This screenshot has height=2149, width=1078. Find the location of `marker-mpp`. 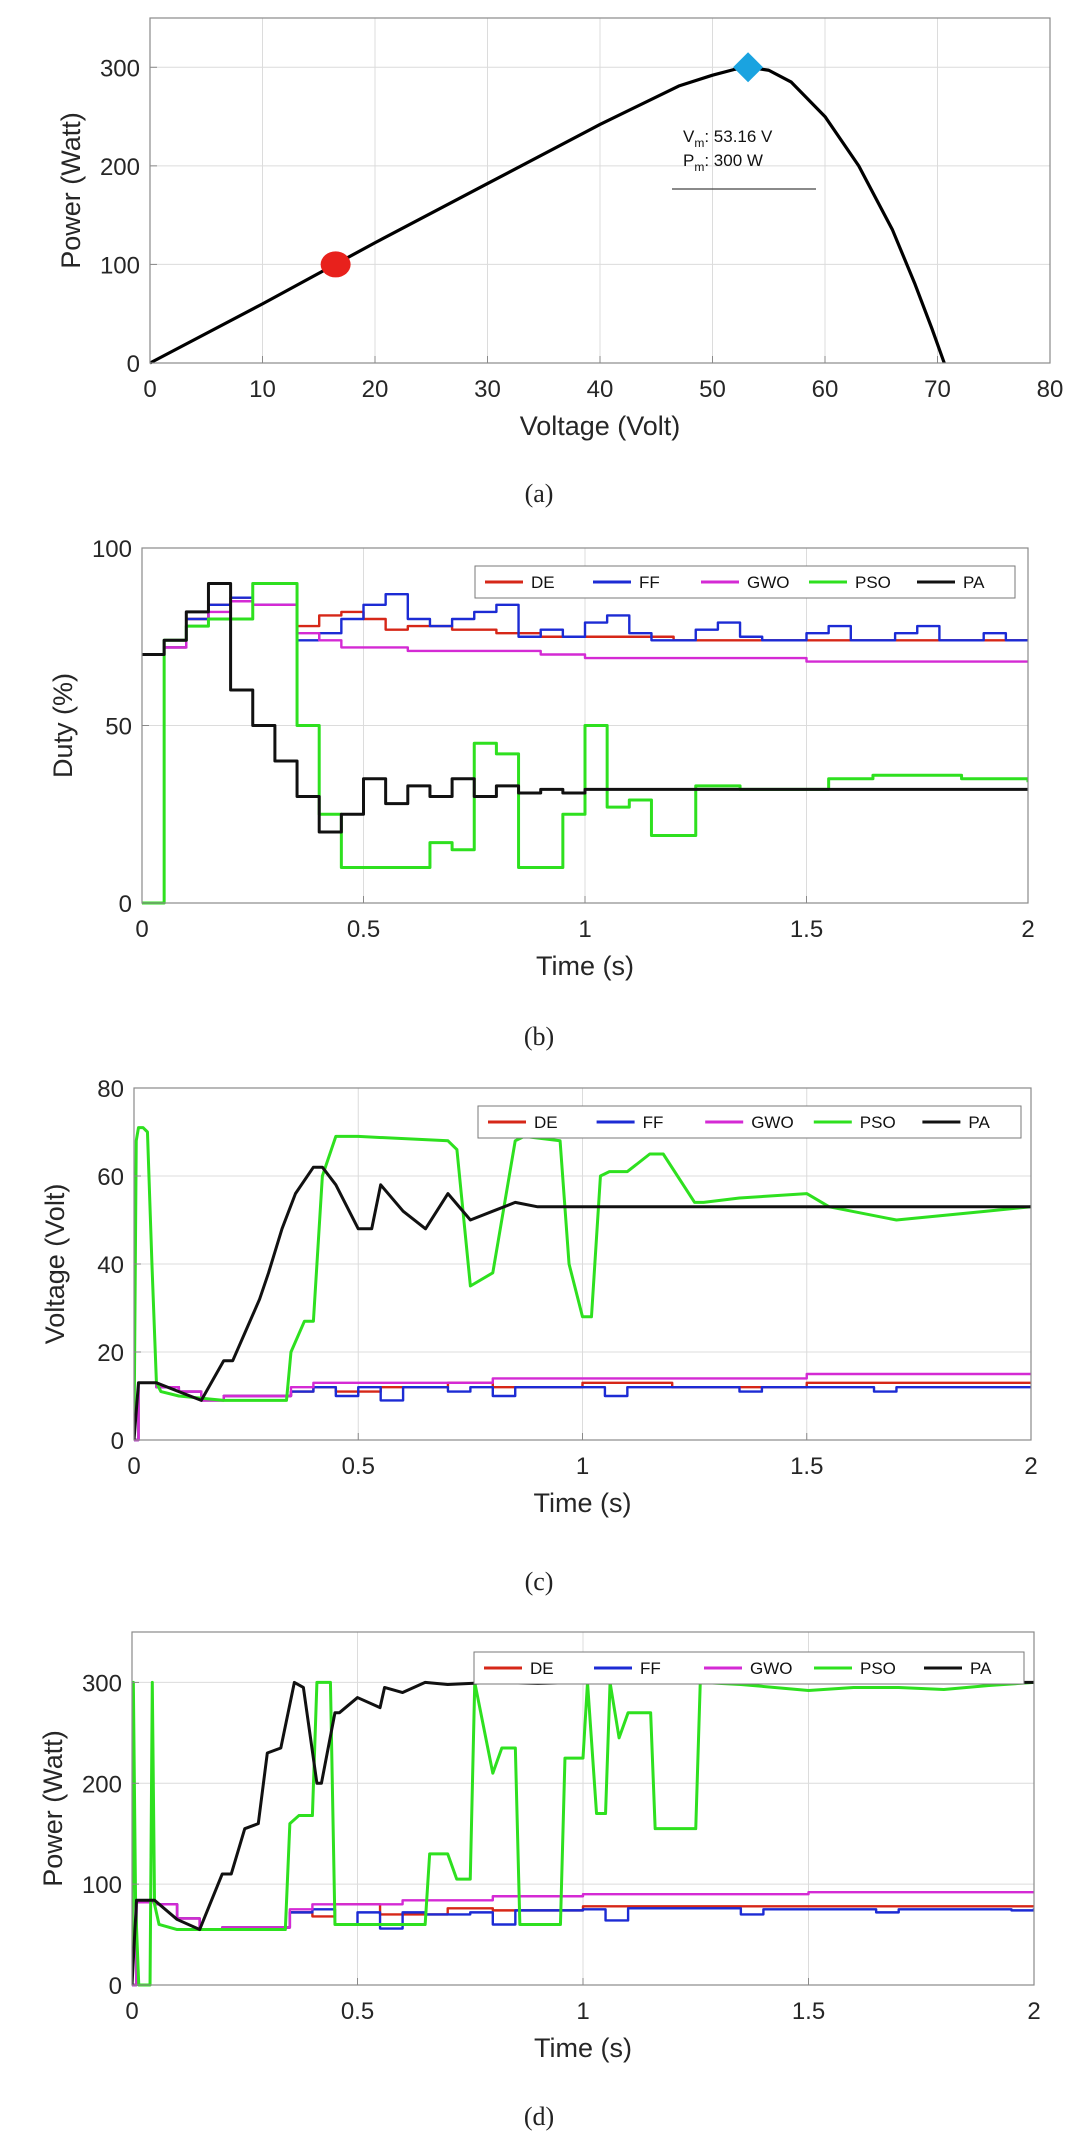

marker-mpp is located at coordinates (748, 67).